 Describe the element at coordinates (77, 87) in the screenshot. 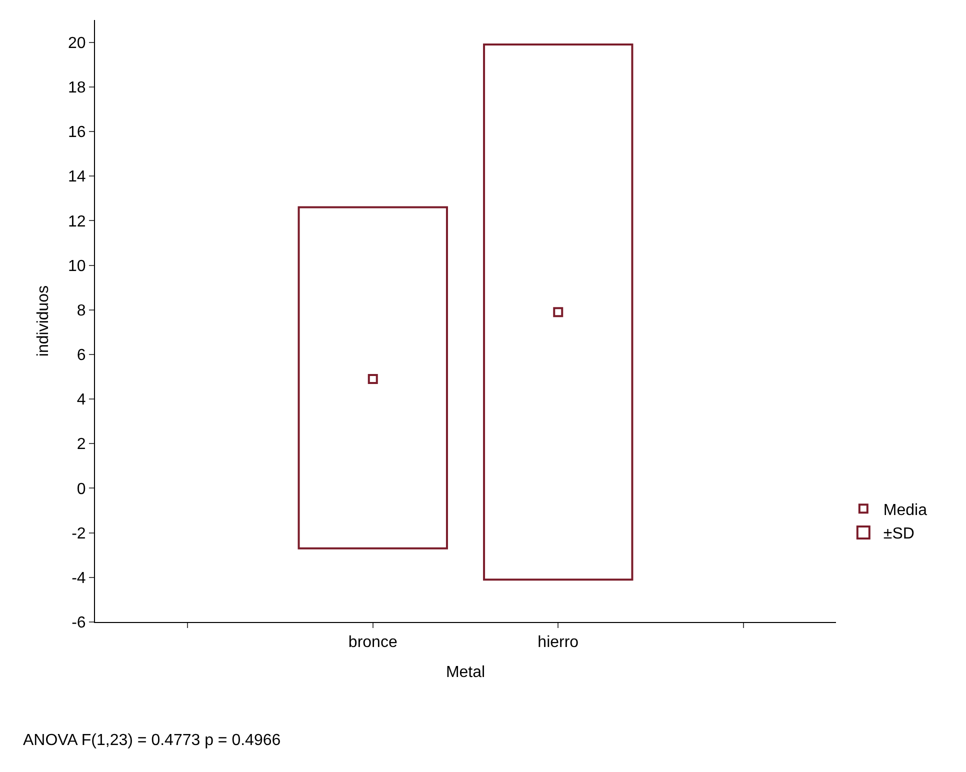

I see `y-tick-label: 18` at that location.